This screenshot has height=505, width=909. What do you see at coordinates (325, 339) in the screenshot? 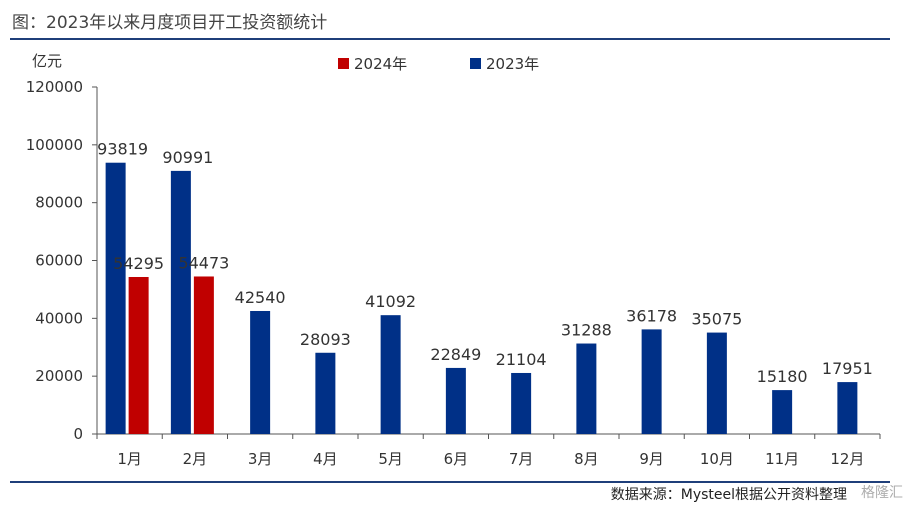
I see `data-label-2023: 28093` at bounding box center [325, 339].